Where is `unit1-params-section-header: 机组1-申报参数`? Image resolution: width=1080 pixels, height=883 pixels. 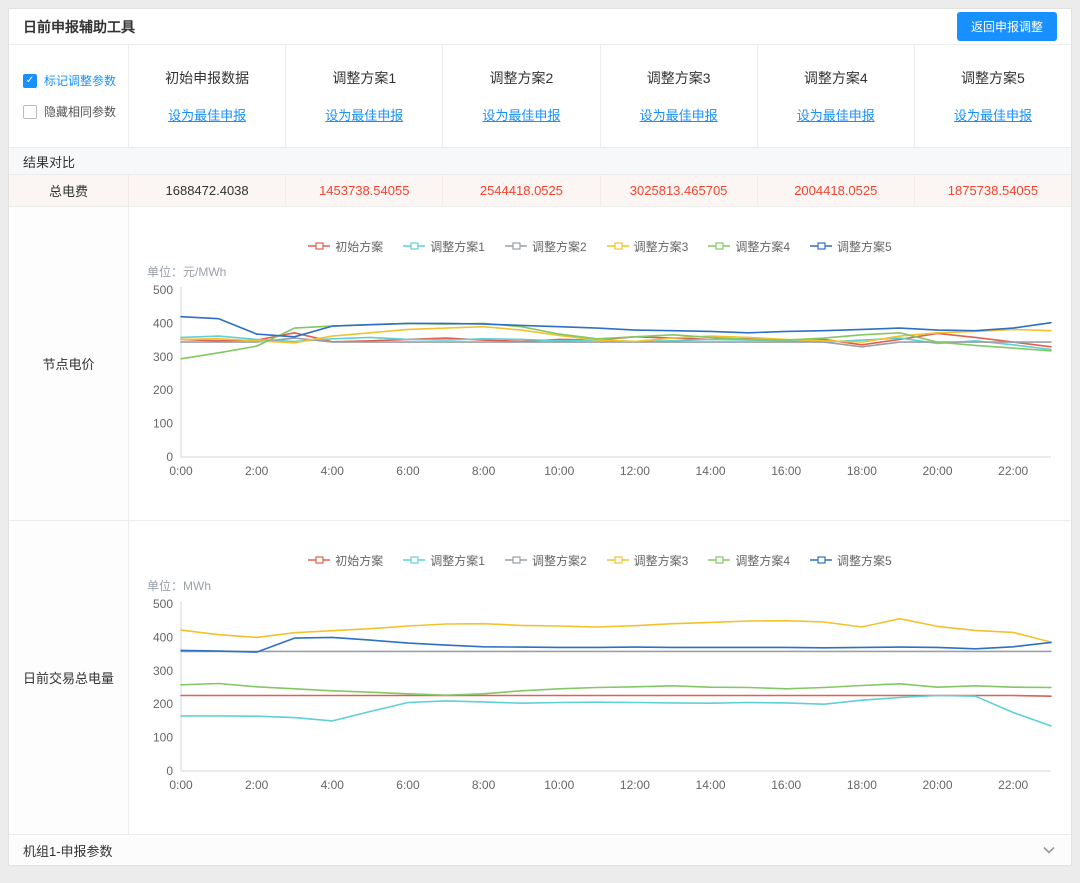
unit1-params-section-header: 机组1-申报参数 is located at coordinates (540, 850).